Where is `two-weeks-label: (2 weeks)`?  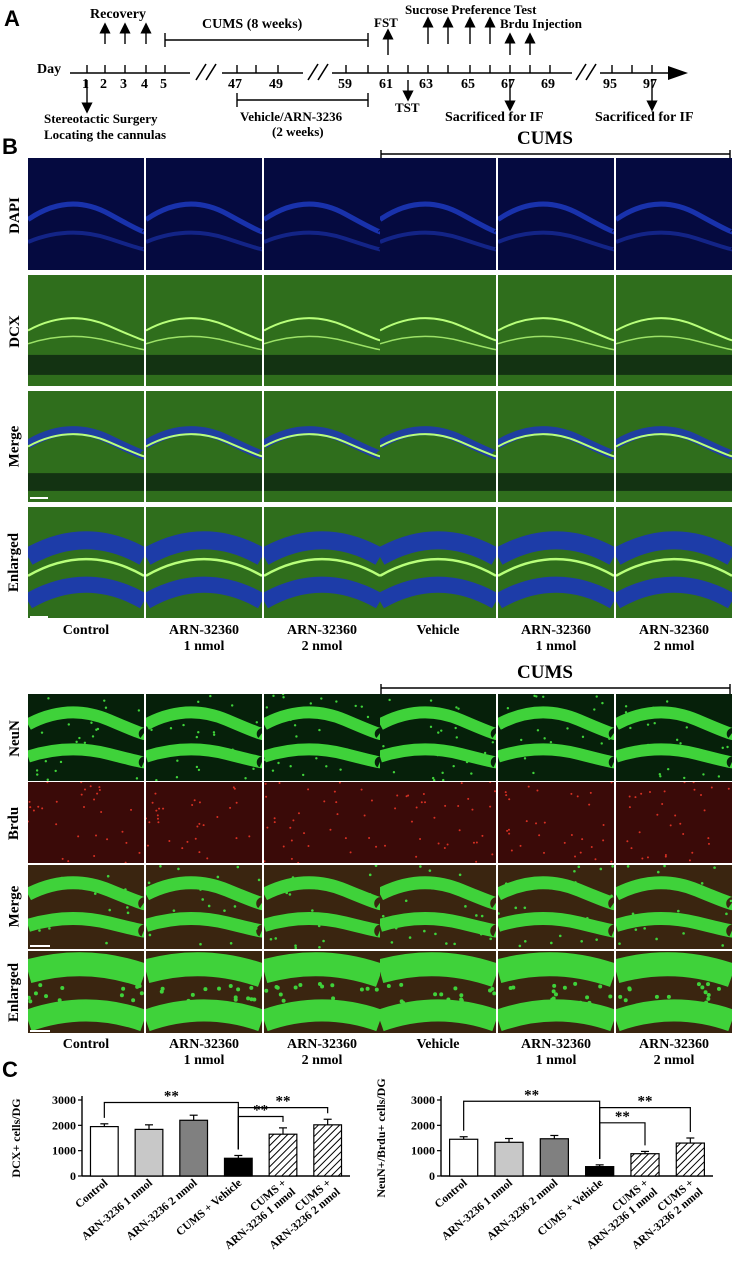 two-weeks-label: (2 weeks) is located at coordinates (298, 131).